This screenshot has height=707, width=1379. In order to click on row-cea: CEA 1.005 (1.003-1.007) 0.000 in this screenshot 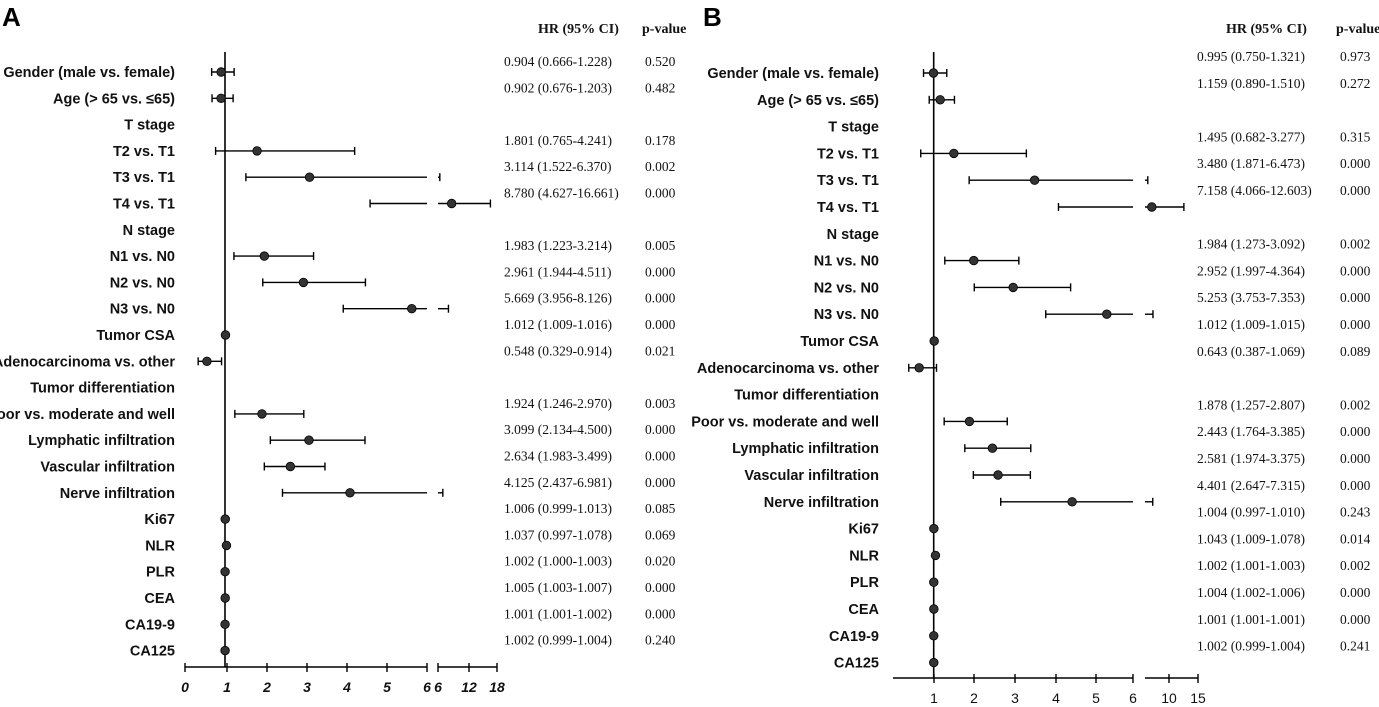, I will do `click(409, 593)`.